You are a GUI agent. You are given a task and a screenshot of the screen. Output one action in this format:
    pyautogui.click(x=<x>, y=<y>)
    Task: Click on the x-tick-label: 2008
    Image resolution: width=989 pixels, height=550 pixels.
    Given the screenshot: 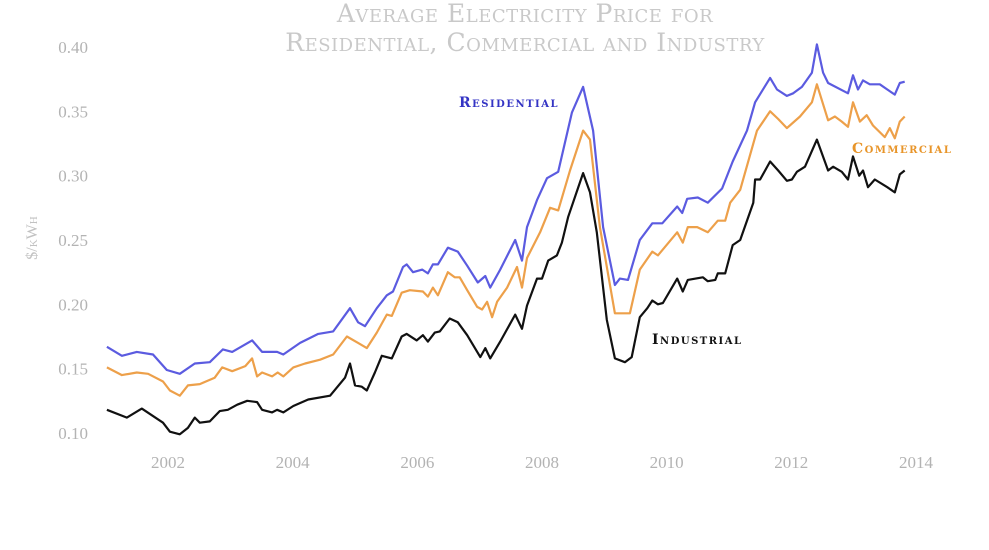 What is the action you would take?
    pyautogui.click(x=542, y=462)
    